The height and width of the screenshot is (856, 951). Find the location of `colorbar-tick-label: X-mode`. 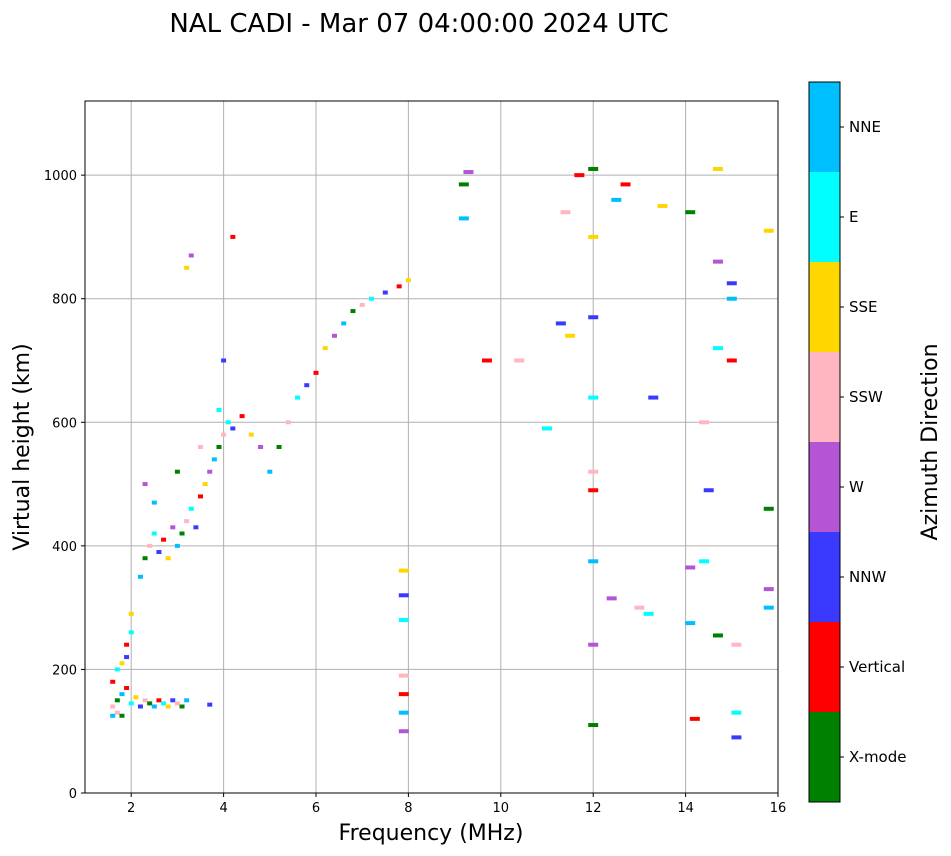

colorbar-tick-label: X-mode is located at coordinates (877, 757).